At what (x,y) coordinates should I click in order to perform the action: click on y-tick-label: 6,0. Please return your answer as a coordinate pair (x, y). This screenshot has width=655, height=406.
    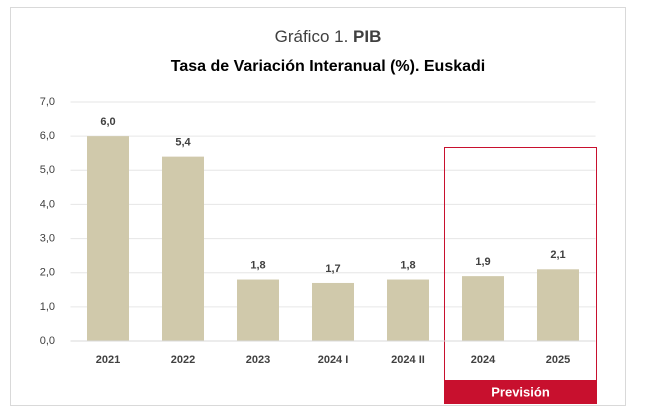
    Looking at the image, I should click on (47, 136).